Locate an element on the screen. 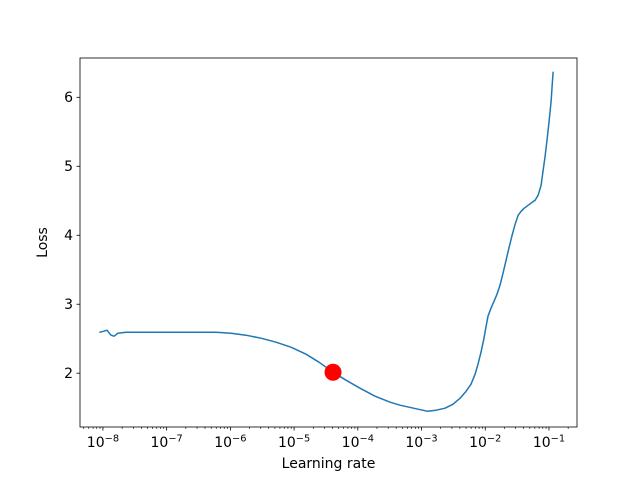  x-tick-label: 10⁻² is located at coordinates (485, 443).